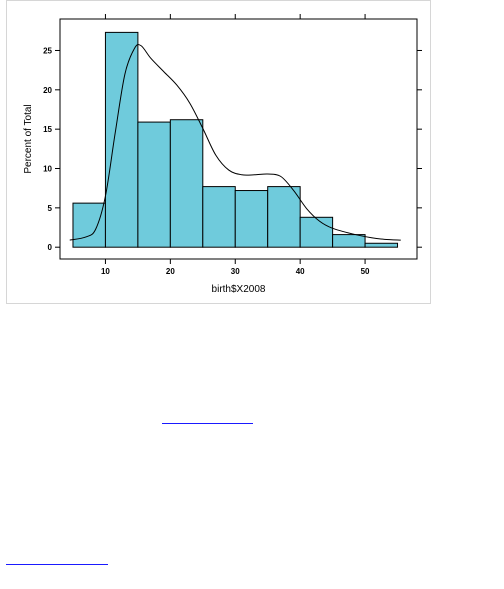  Describe the element at coordinates (300, 271) in the screenshot. I see `x-tick-label: 40` at that location.